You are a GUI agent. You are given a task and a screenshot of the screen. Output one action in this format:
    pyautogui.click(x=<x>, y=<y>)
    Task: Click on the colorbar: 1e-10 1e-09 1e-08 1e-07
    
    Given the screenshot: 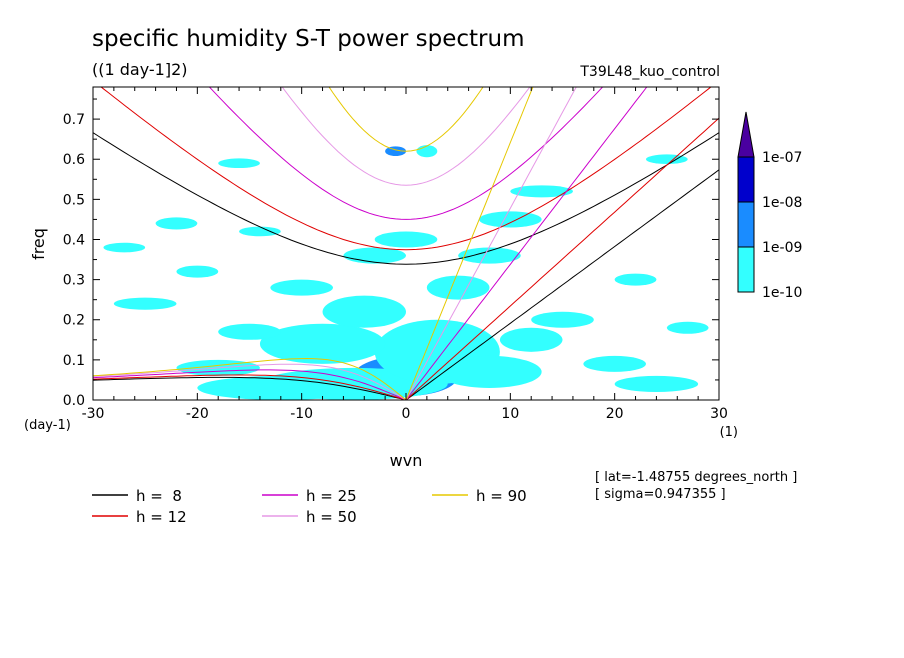 What is the action you would take?
    pyautogui.click(x=769, y=206)
    